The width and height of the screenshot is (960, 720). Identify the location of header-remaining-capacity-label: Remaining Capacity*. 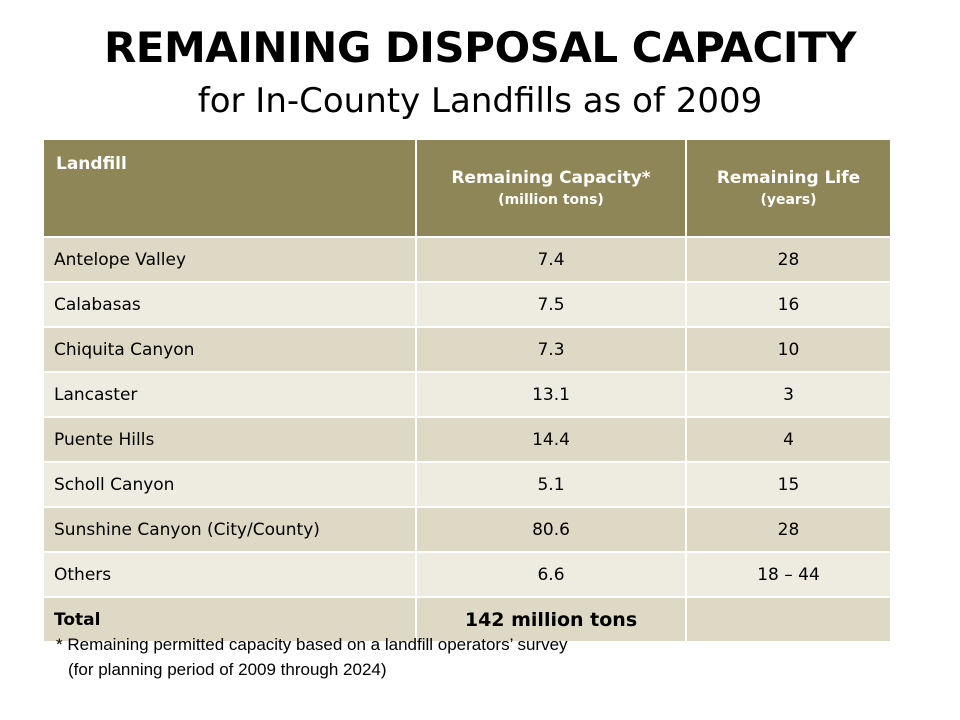
(551, 178).